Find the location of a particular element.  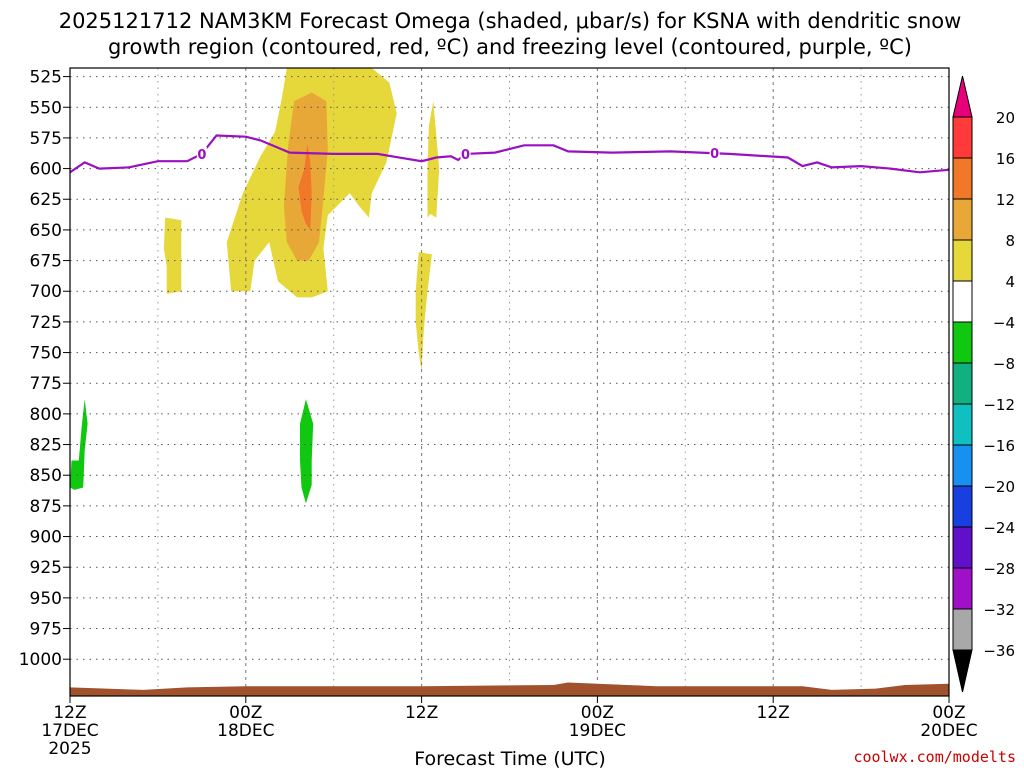

y-tick-label: 625 is located at coordinates (46, 200).